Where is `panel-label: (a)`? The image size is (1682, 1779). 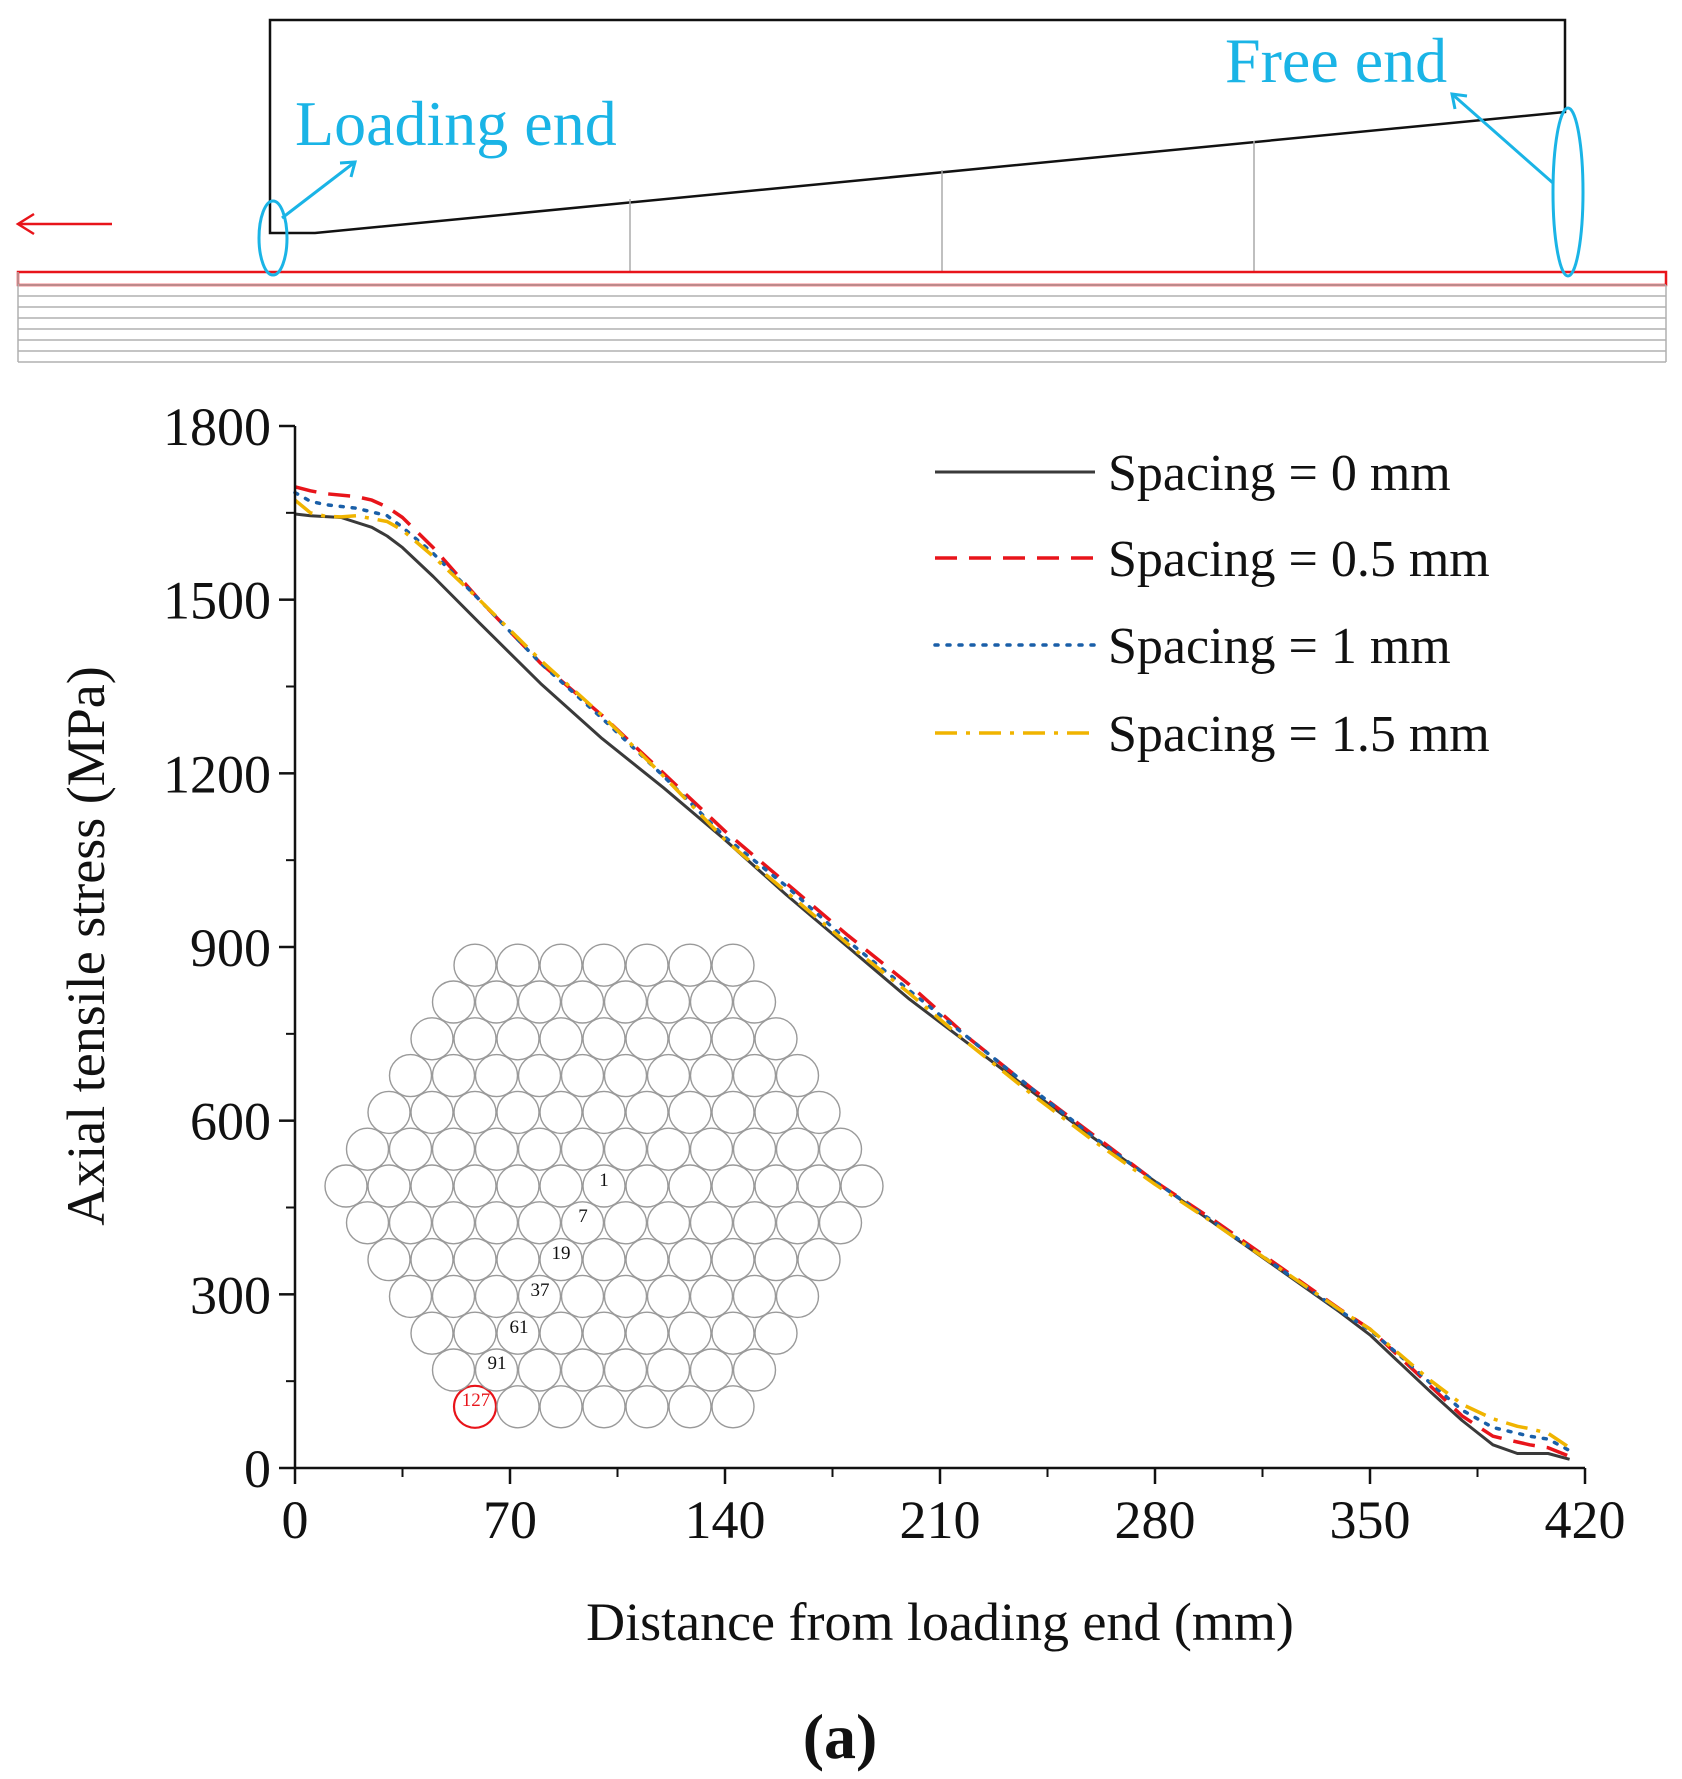
panel-label: (a) is located at coordinates (840, 1736).